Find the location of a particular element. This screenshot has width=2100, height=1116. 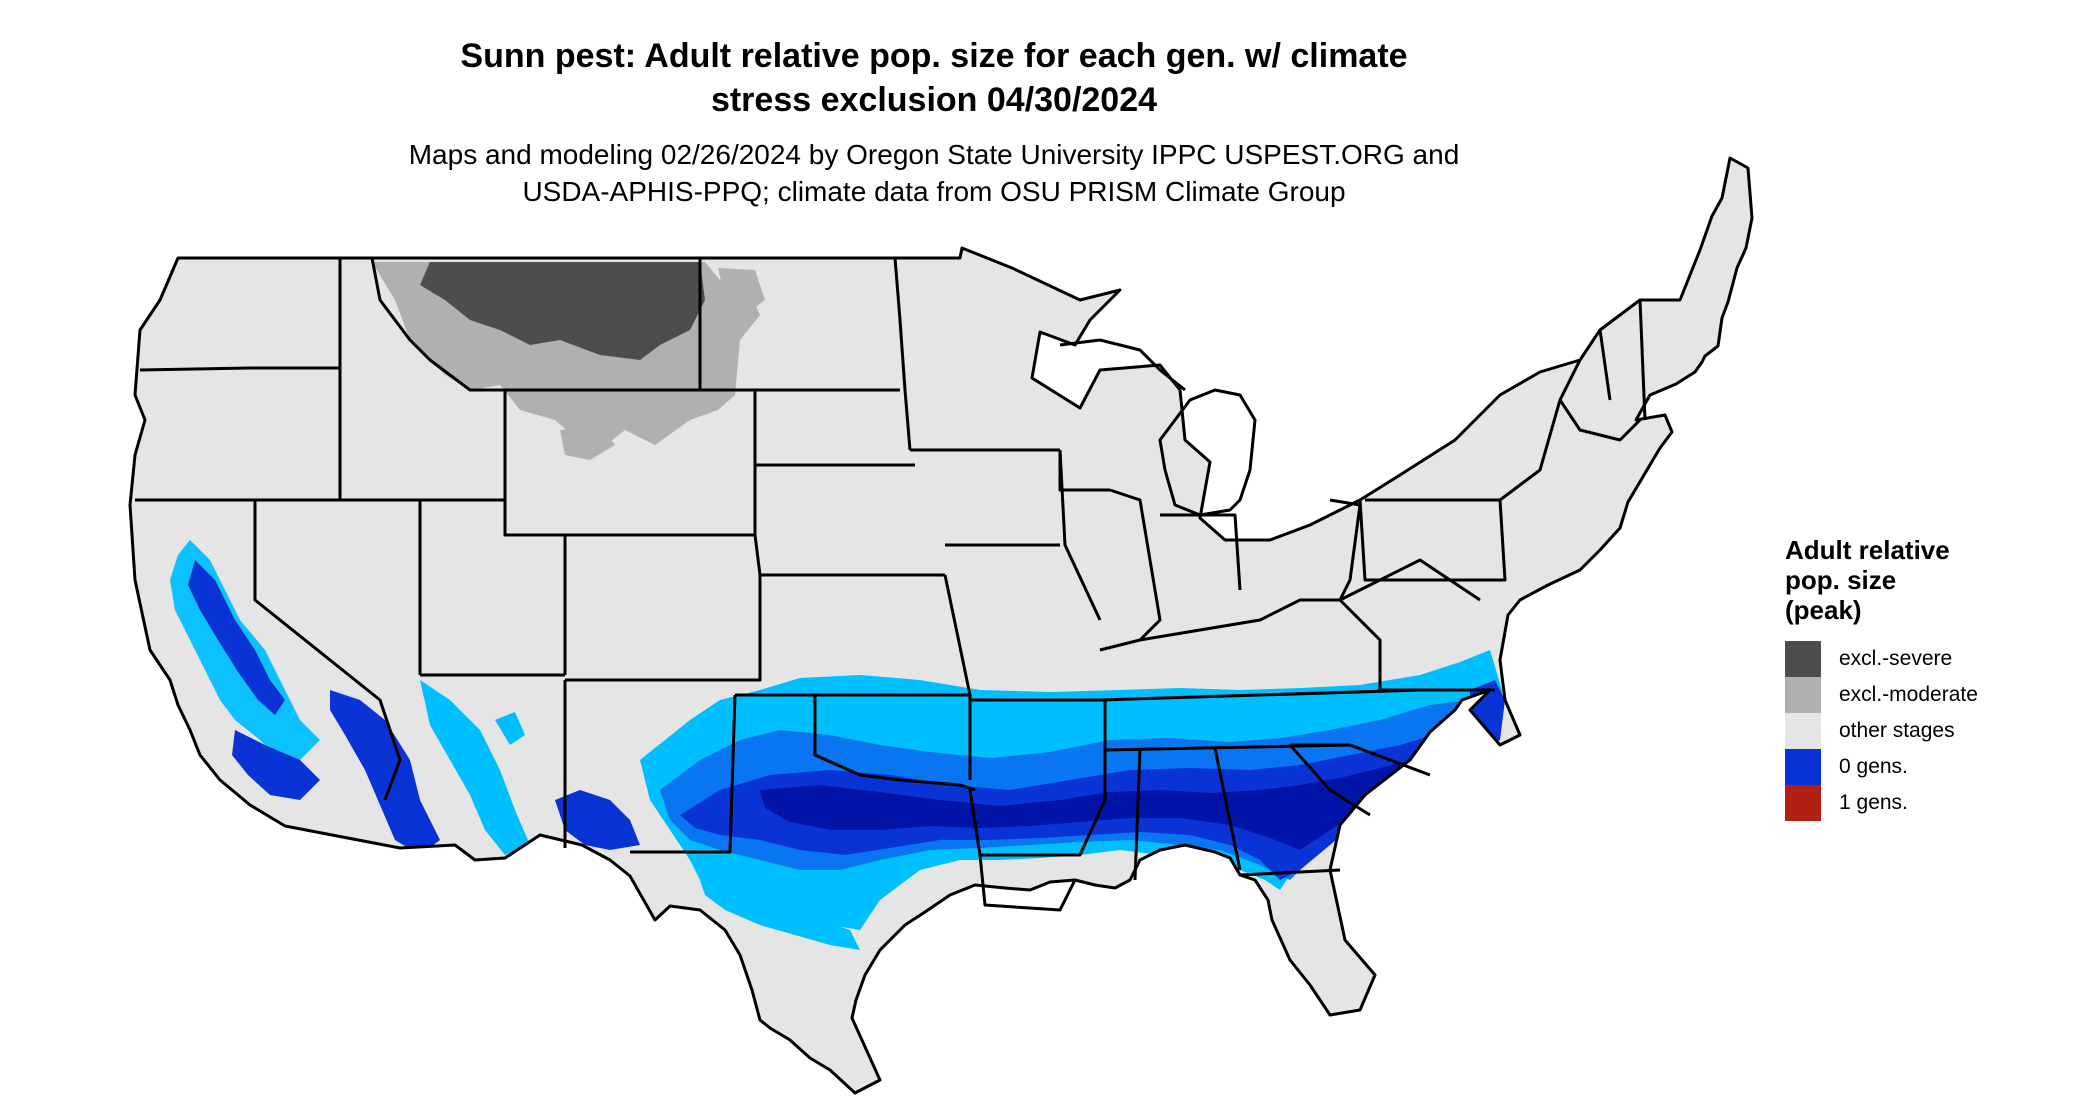

border-la is located at coordinates (1027, 883).